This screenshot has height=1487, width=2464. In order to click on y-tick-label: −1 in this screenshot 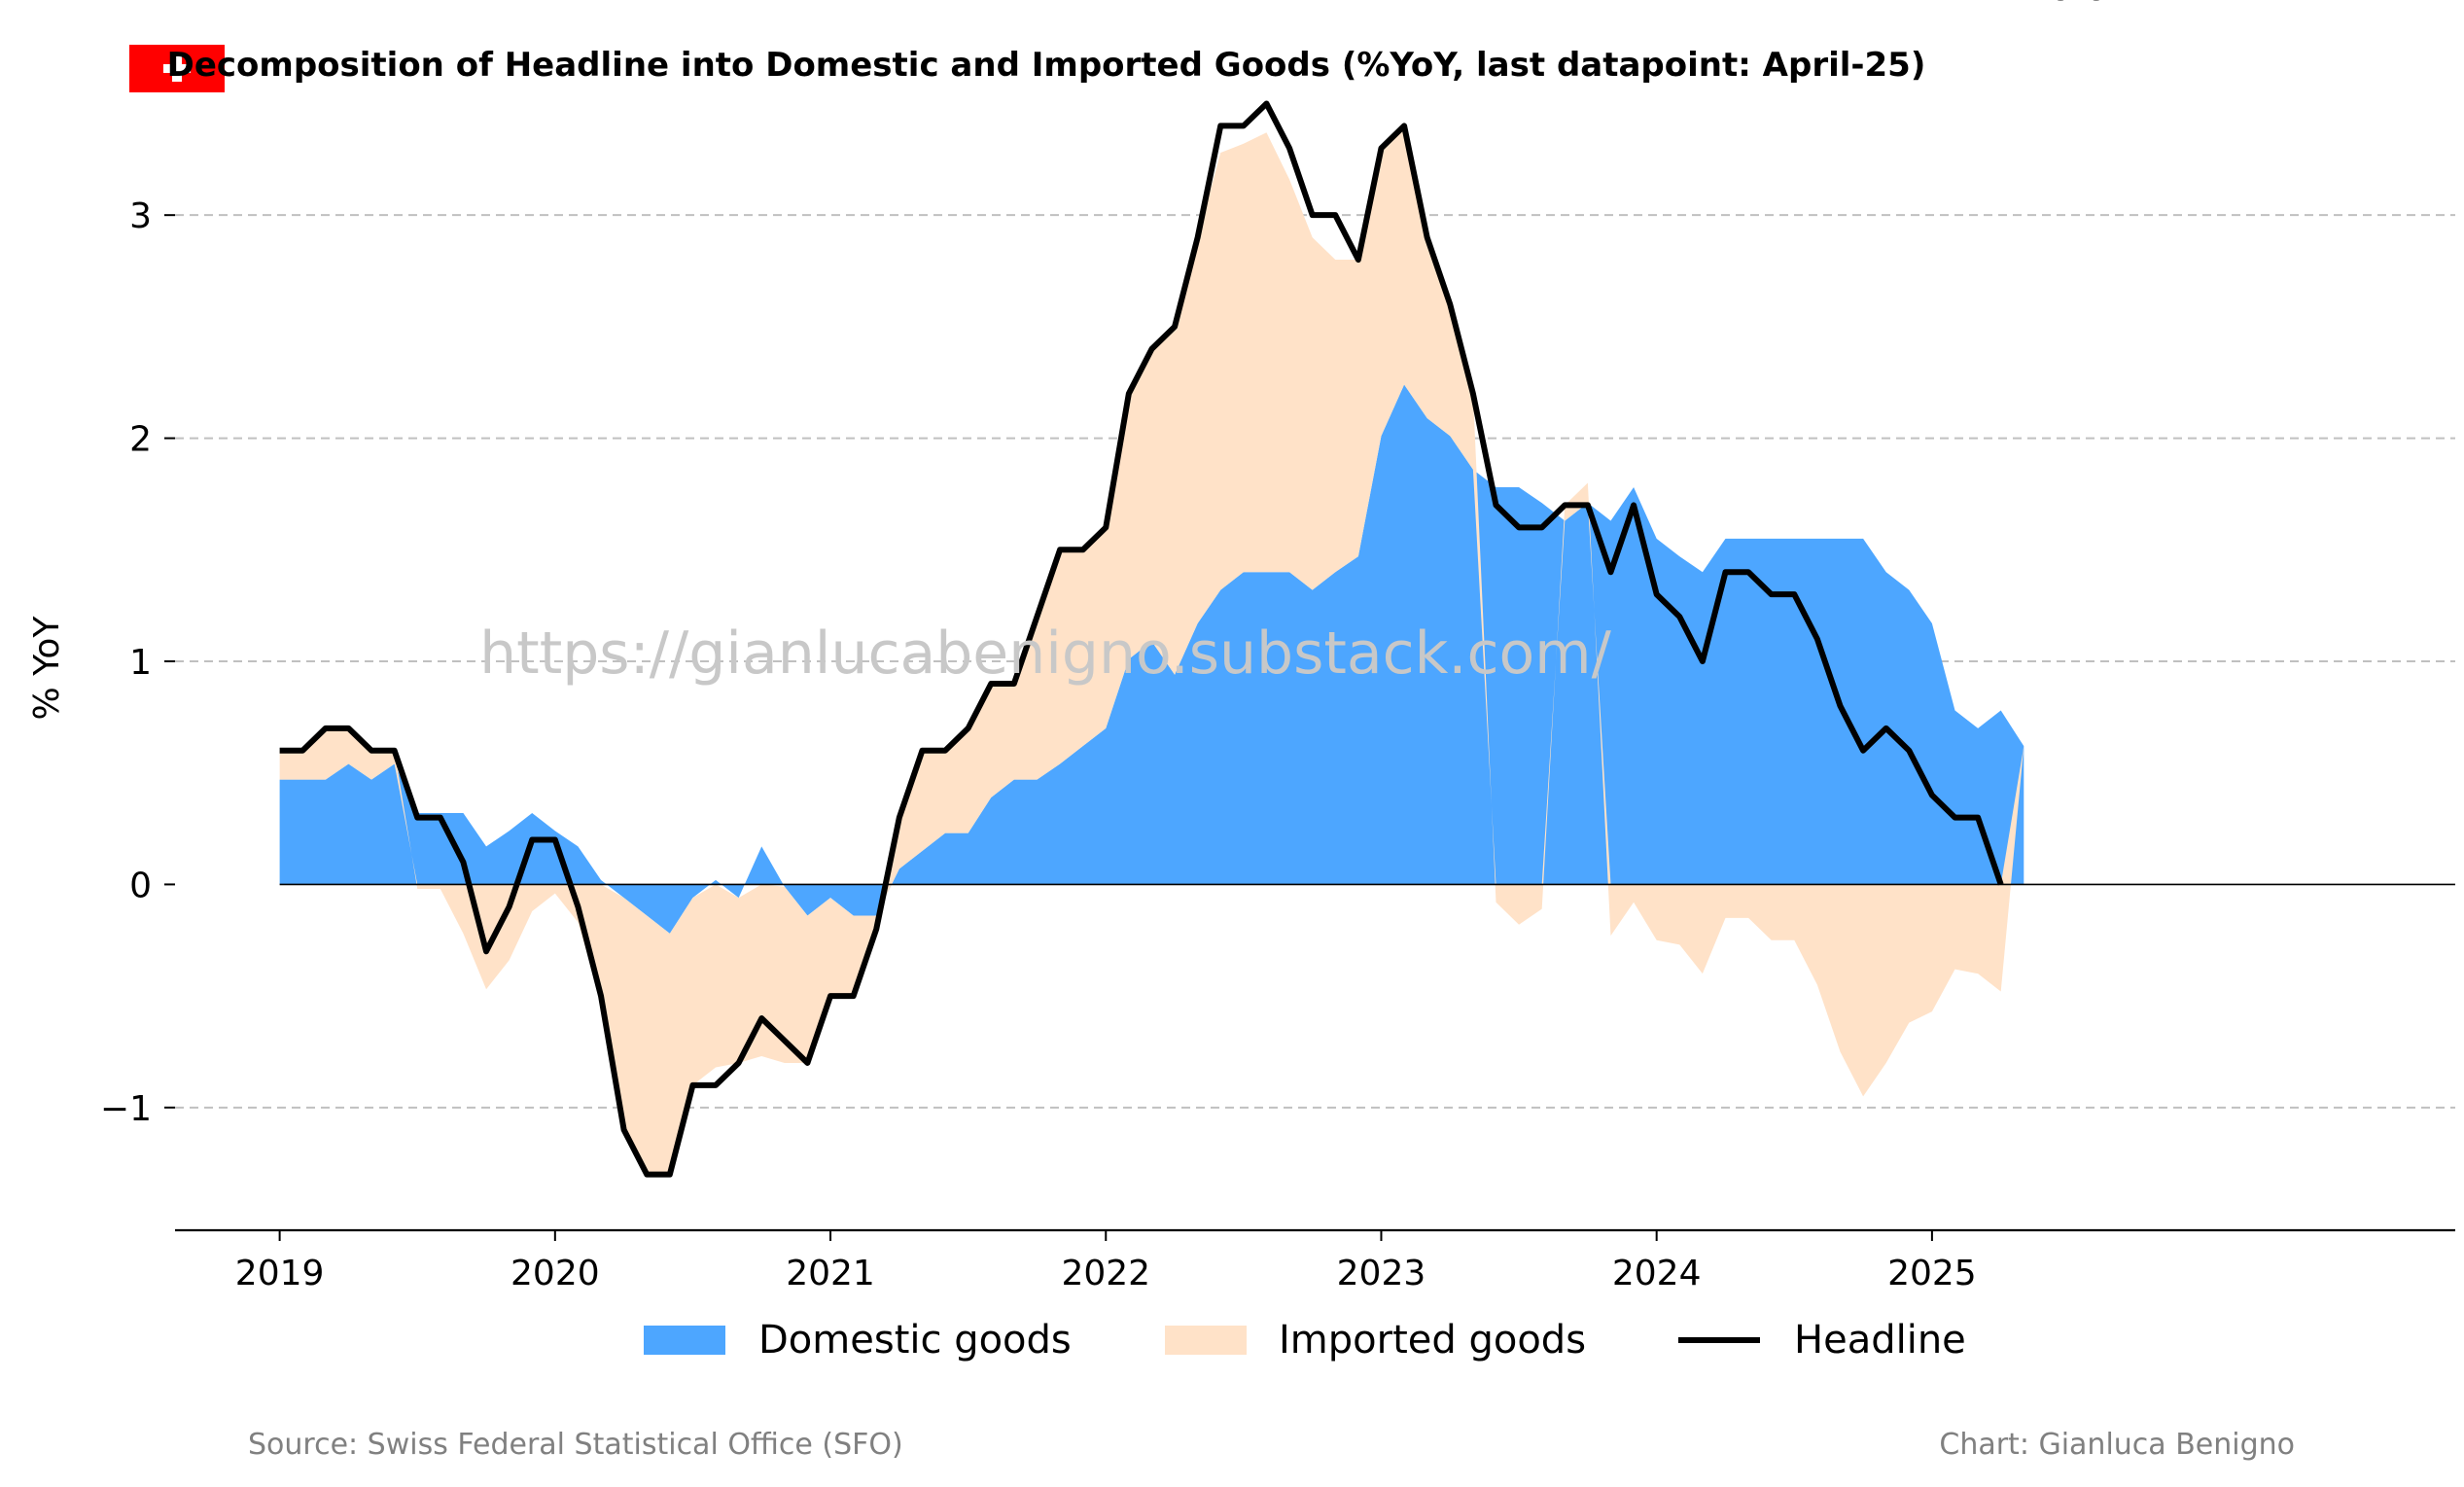, I will do `click(126, 1109)`.